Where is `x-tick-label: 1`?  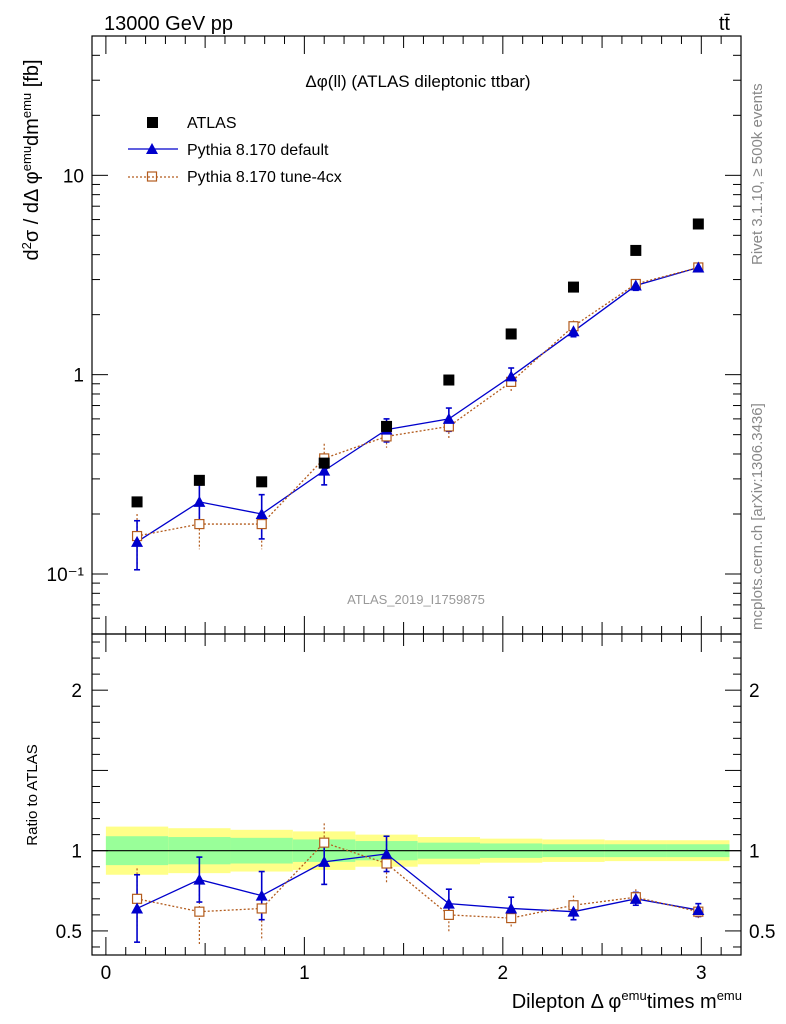 x-tick-label: 1 is located at coordinates (304, 973).